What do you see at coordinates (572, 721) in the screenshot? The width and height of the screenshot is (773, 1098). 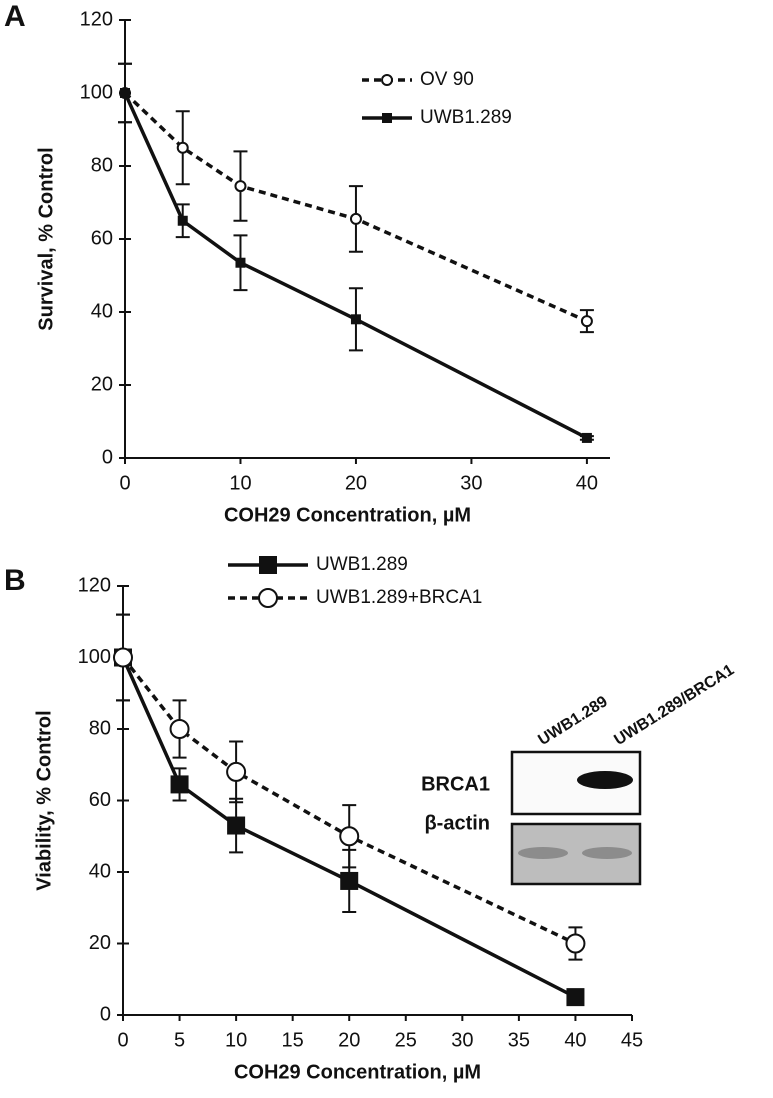 I see `lane-label: UWB1.289` at bounding box center [572, 721].